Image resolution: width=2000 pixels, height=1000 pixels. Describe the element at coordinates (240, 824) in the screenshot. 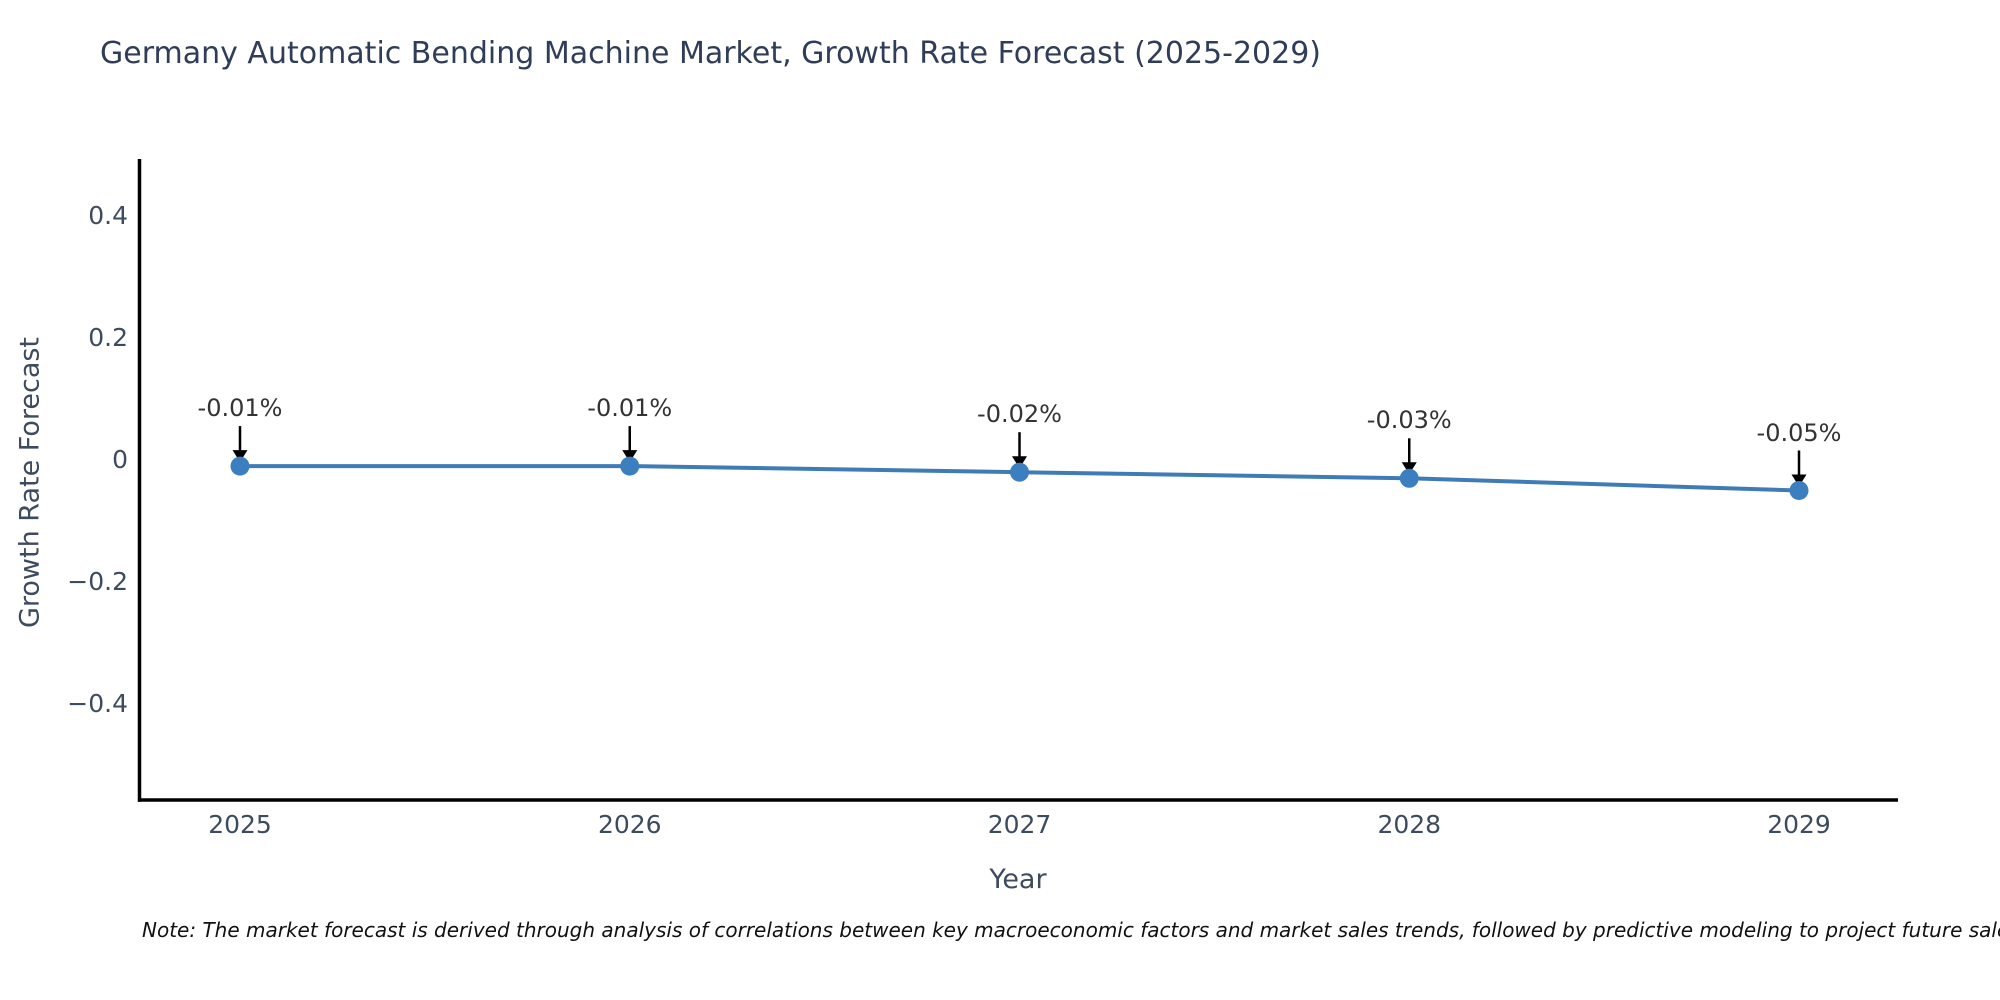

I see `x-tick-label: 2025` at that location.